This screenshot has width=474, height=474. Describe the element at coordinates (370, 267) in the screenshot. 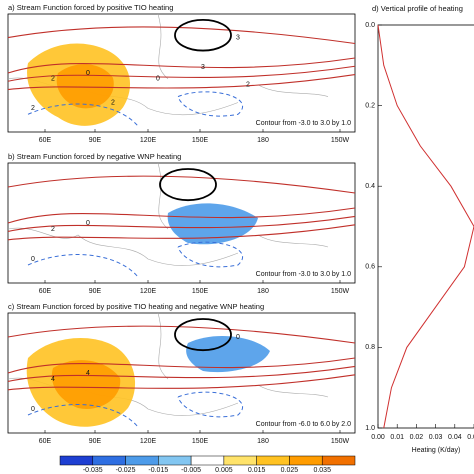

I see `y-tick-label: 0.6` at that location.